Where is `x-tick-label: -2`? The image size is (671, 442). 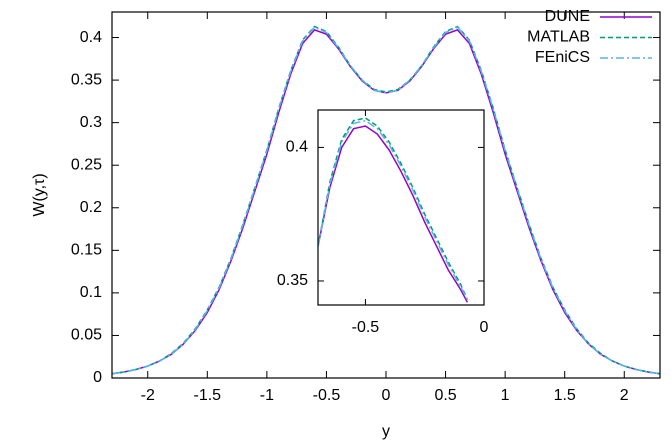
x-tick-label: -2 is located at coordinates (148, 395).